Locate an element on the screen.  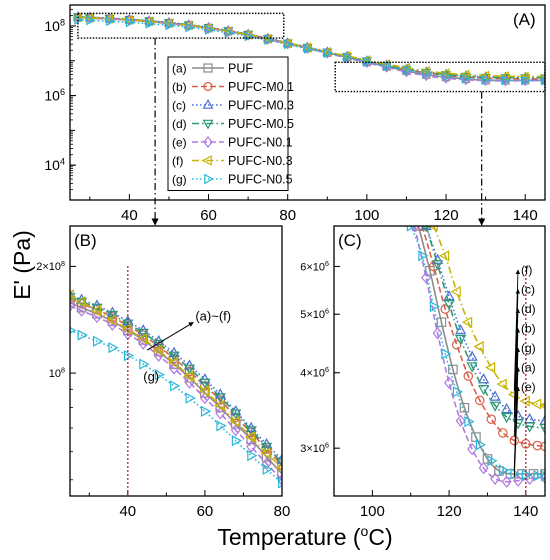
x-tick-label-a: 40 is located at coordinates (129, 215).